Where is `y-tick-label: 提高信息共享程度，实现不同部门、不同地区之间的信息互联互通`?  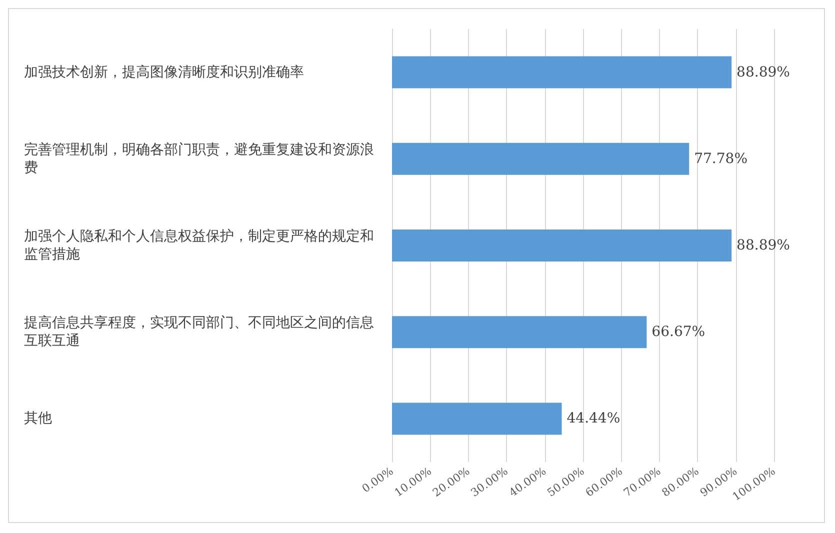
y-tick-label: 提高信息共享程度，实现不同部门、不同地区之间的信息互联互通 is located at coordinates (199, 332).